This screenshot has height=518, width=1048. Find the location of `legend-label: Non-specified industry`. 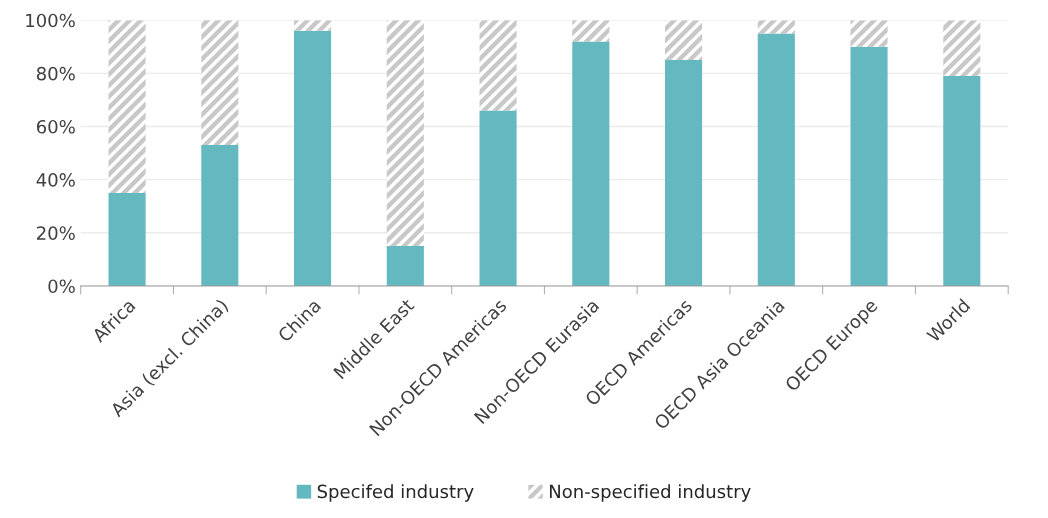

legend-label: Non-specified industry is located at coordinates (650, 493).